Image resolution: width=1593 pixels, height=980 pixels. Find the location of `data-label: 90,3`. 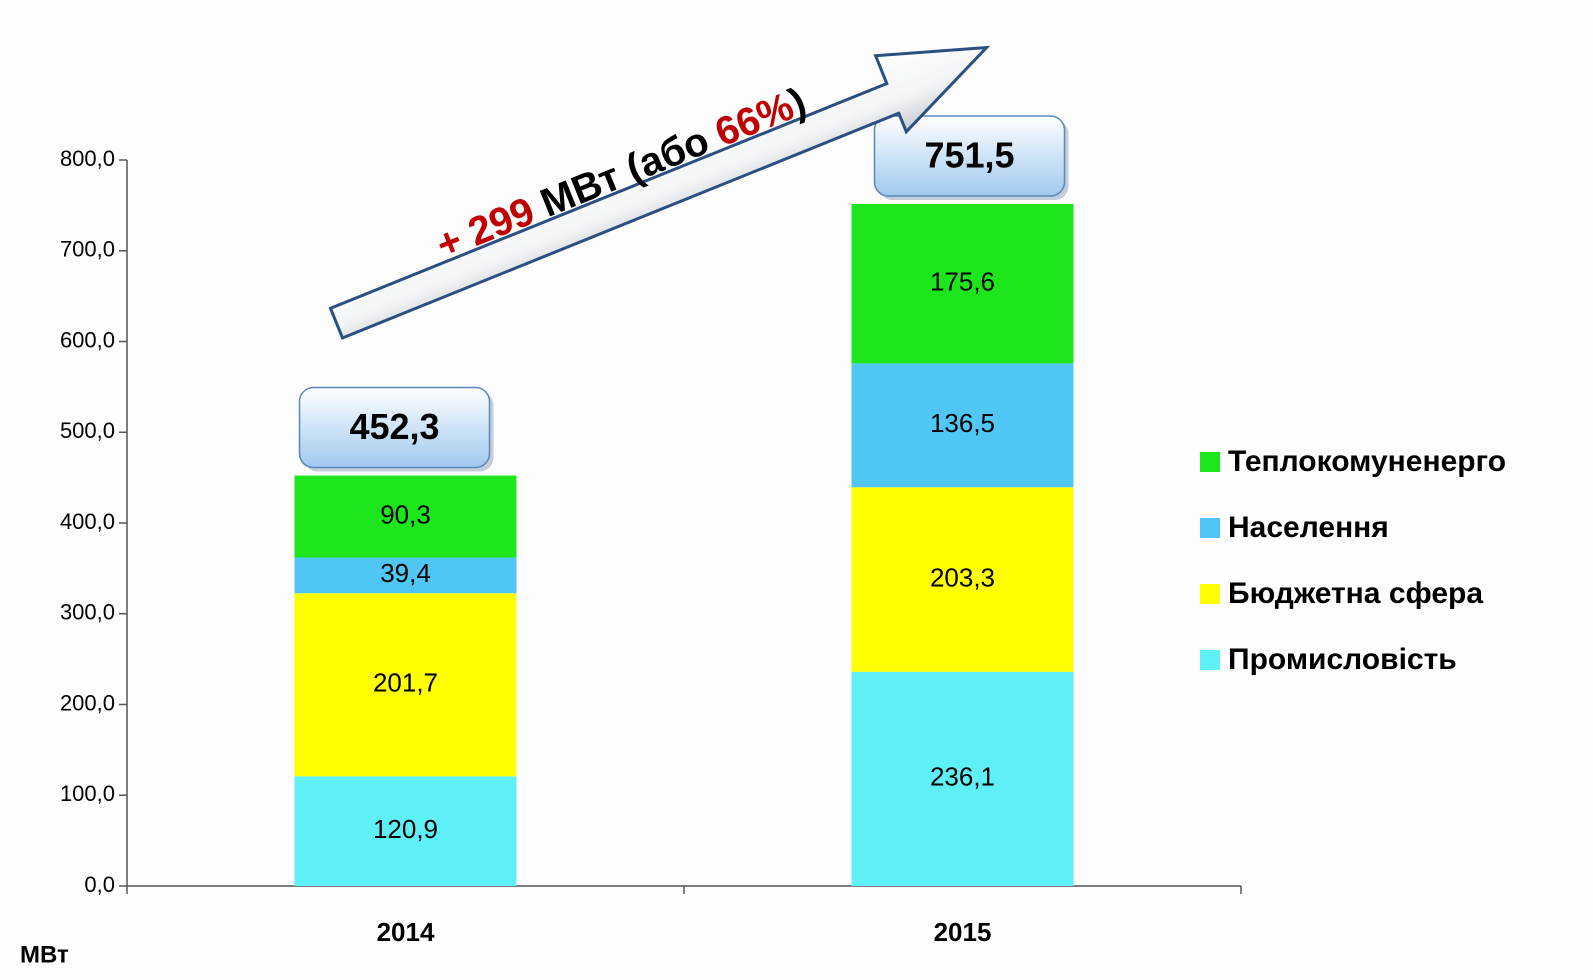

data-label: 90,3 is located at coordinates (405, 514).